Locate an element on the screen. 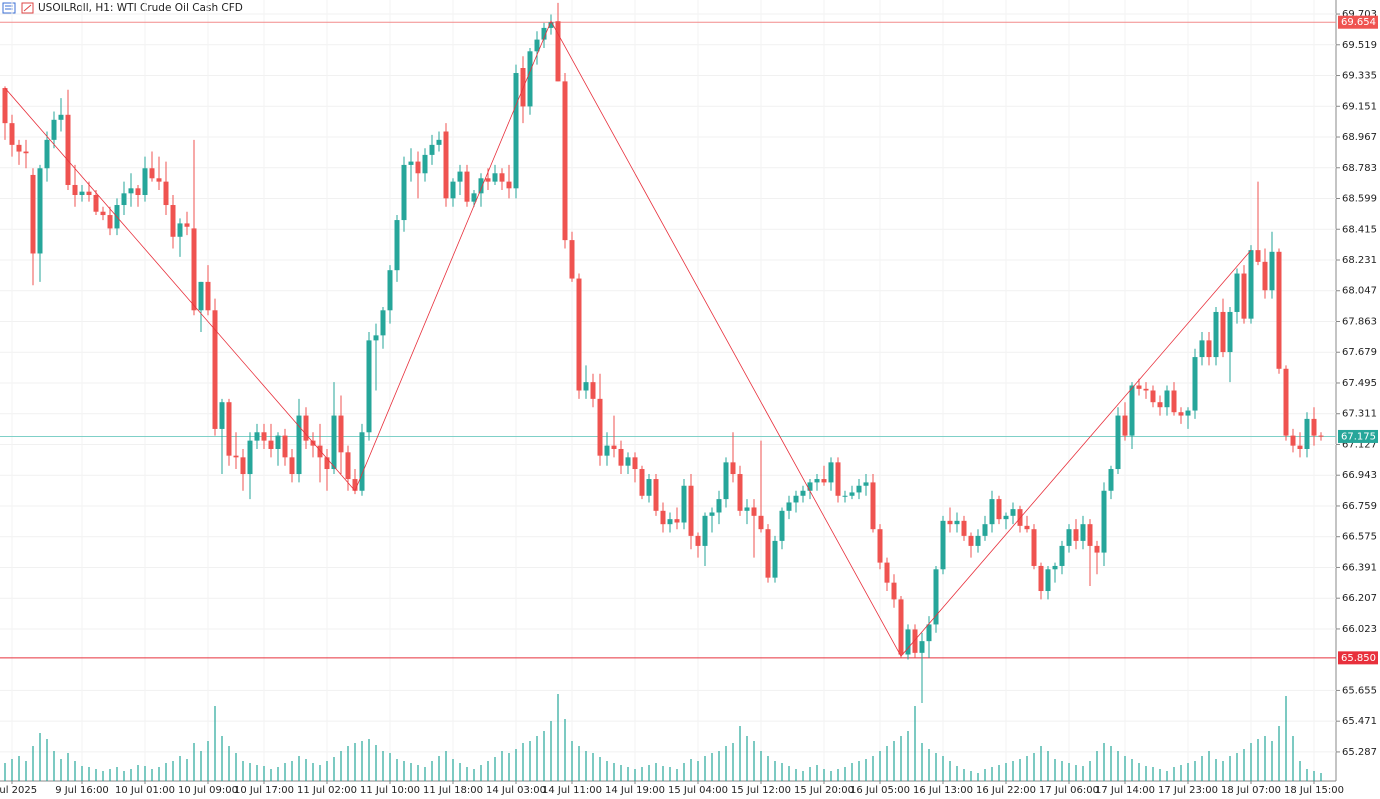 This screenshot has height=799, width=1380. chart-title: USOILRoll, H1: WTI Crude Oil Cash CFD is located at coordinates (140, 8).